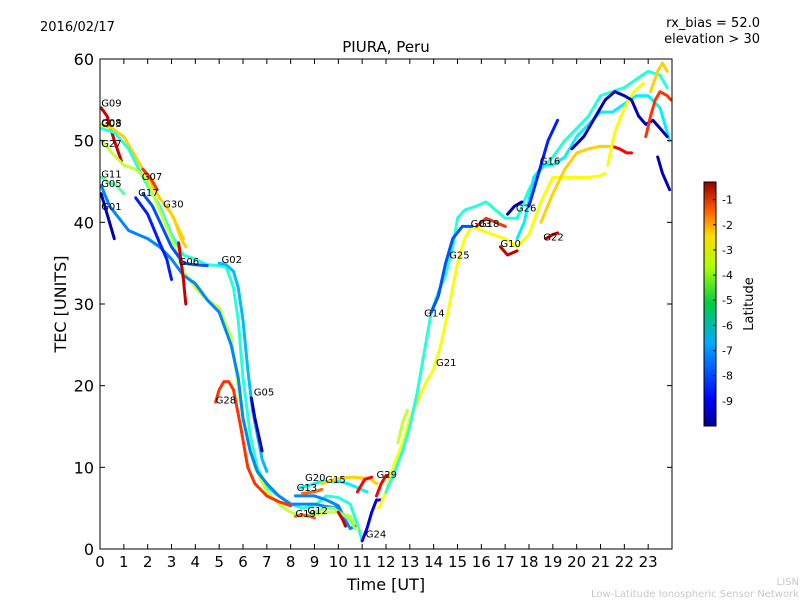 The image size is (800, 600). I want to click on elevation-label: elevation > 30, so click(712, 39).